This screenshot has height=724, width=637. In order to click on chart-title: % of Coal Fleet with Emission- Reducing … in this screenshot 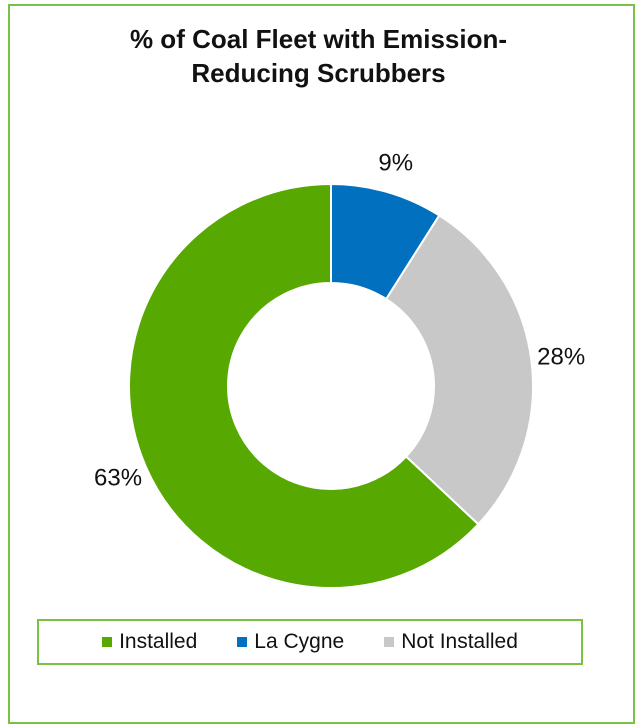, I will do `click(318, 56)`.